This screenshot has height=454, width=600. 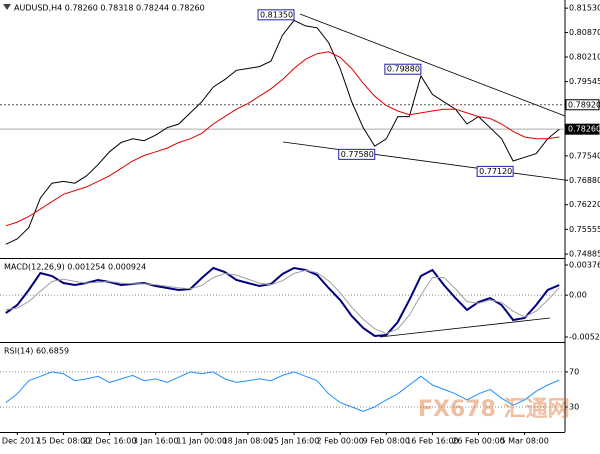 I want to click on annotation-label: 0.77580, so click(x=357, y=154).